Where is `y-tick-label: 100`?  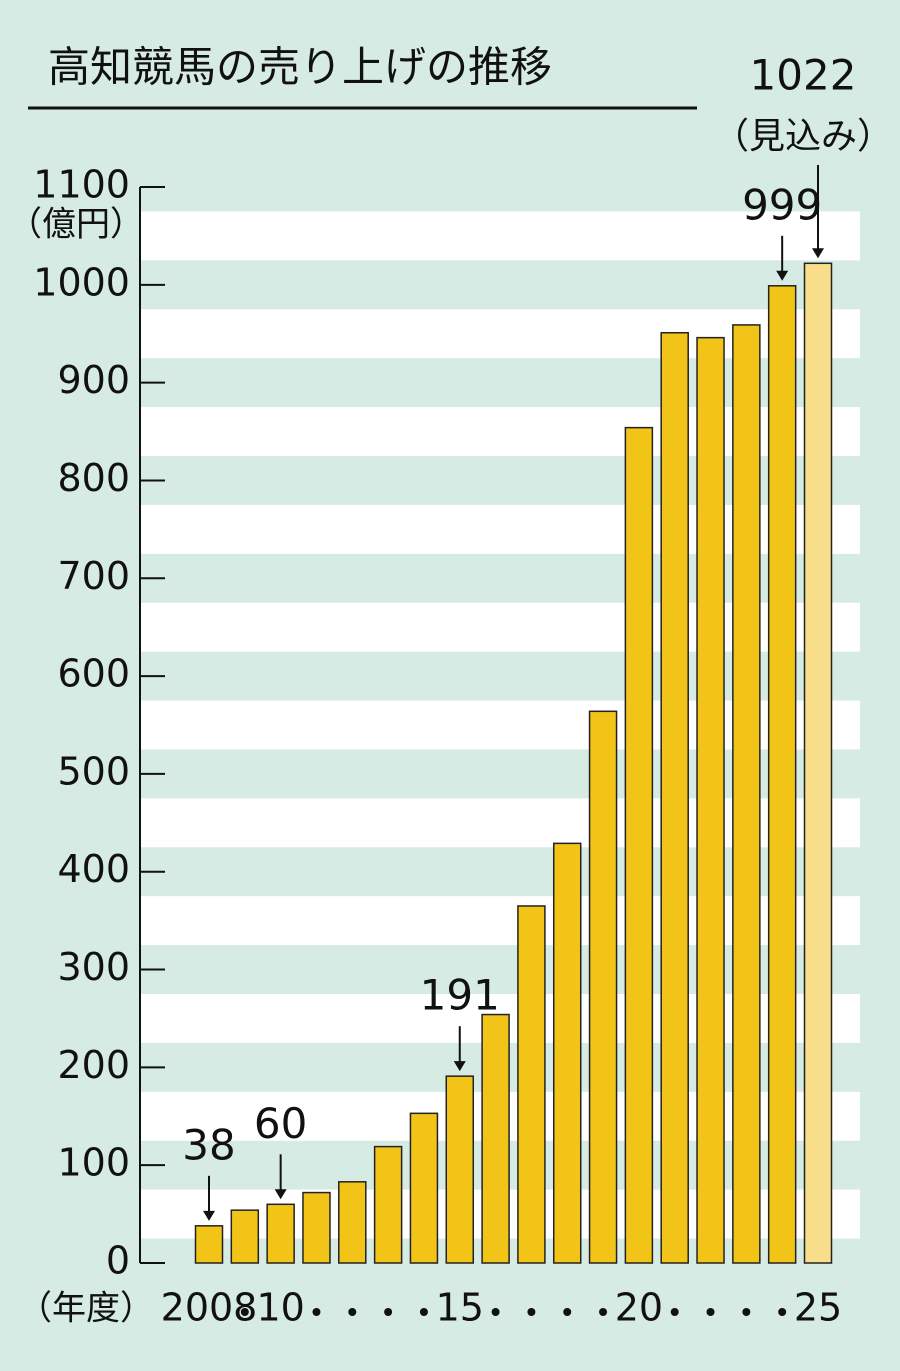
y-tick-label: 100 is located at coordinates (93, 1163).